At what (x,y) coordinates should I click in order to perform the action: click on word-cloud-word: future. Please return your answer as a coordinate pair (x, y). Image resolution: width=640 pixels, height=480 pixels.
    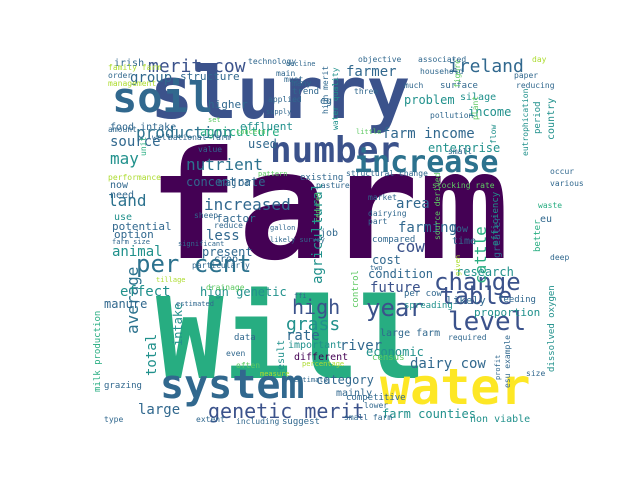
    Looking at the image, I should click on (395, 288).